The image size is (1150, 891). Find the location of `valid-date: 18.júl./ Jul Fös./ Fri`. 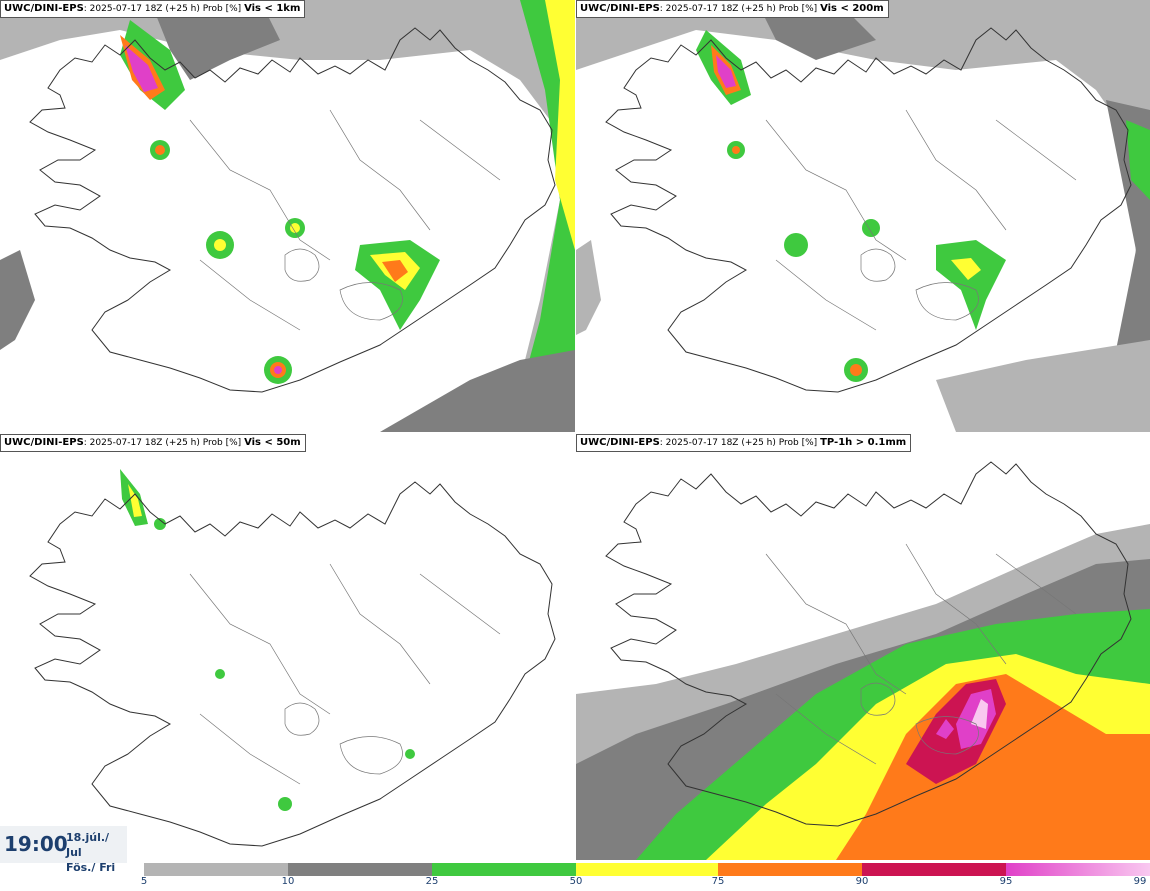

valid-date: 18.júl./ Jul Fös./ Fri is located at coordinates (96, 852).